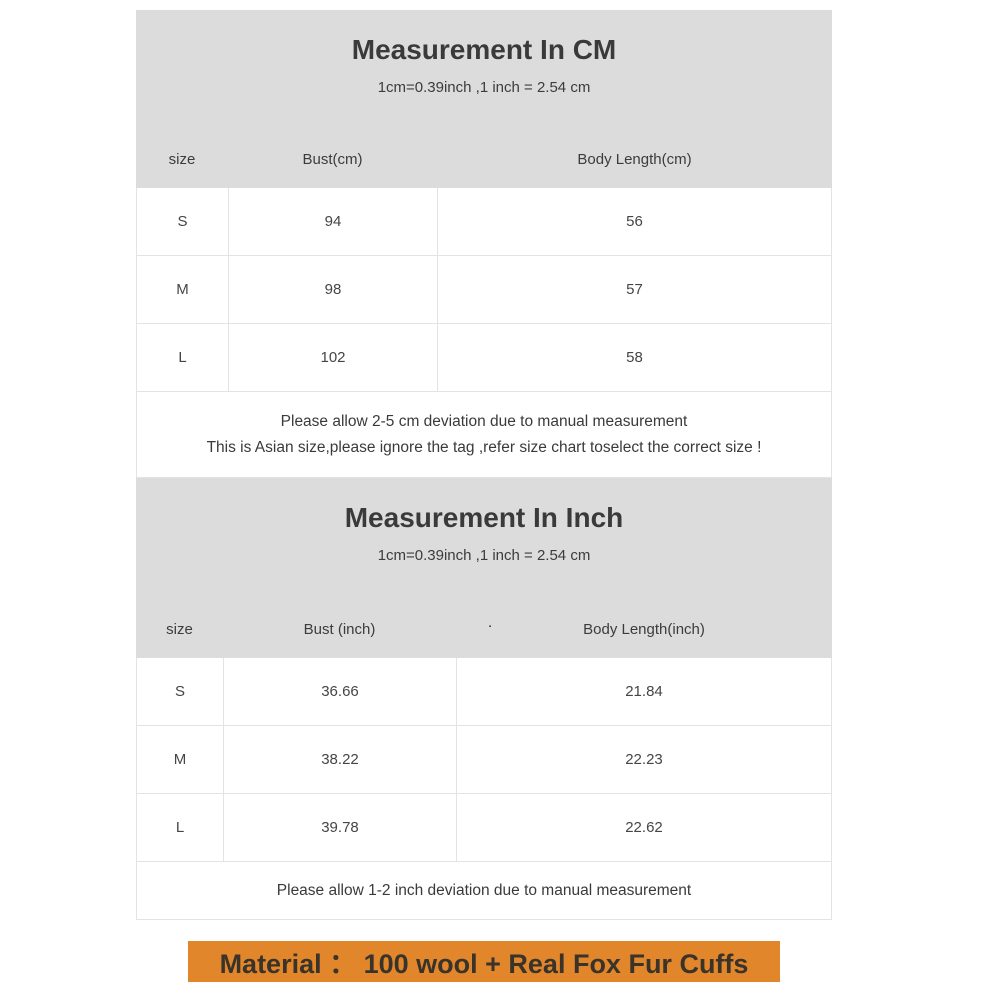 This screenshot has height=1000, width=1000. What do you see at coordinates (644, 827) in the screenshot?
I see `table-cell: 22.62` at bounding box center [644, 827].